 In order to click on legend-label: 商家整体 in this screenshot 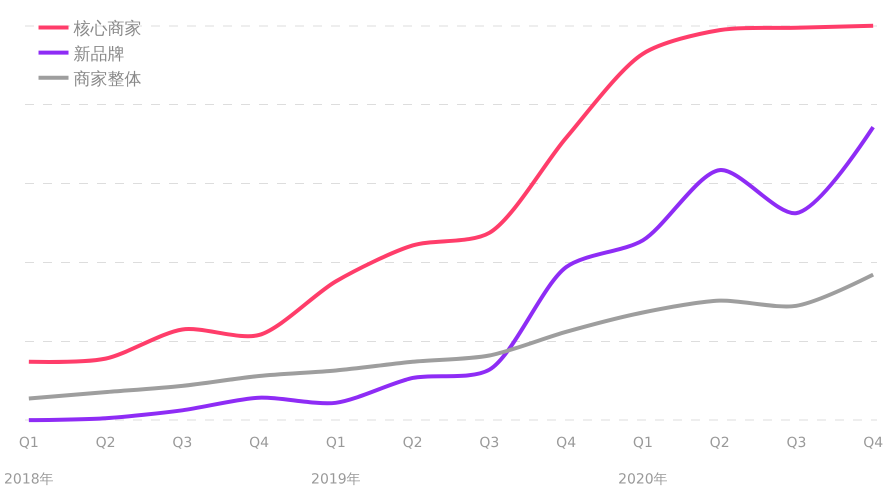, I will do `click(108, 79)`.